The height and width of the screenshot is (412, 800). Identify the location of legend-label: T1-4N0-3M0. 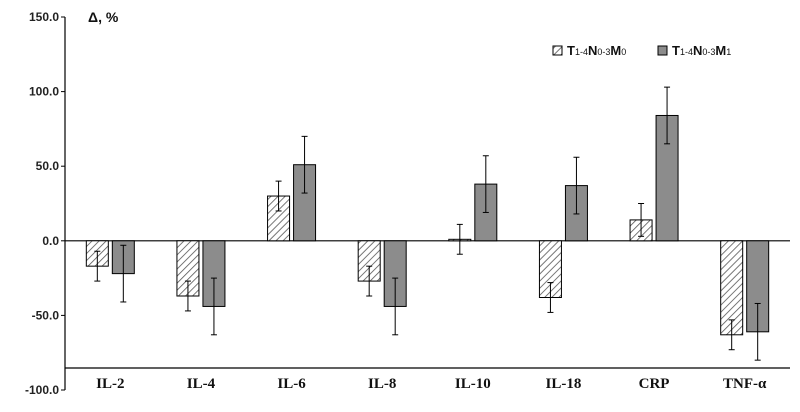
(596, 50).